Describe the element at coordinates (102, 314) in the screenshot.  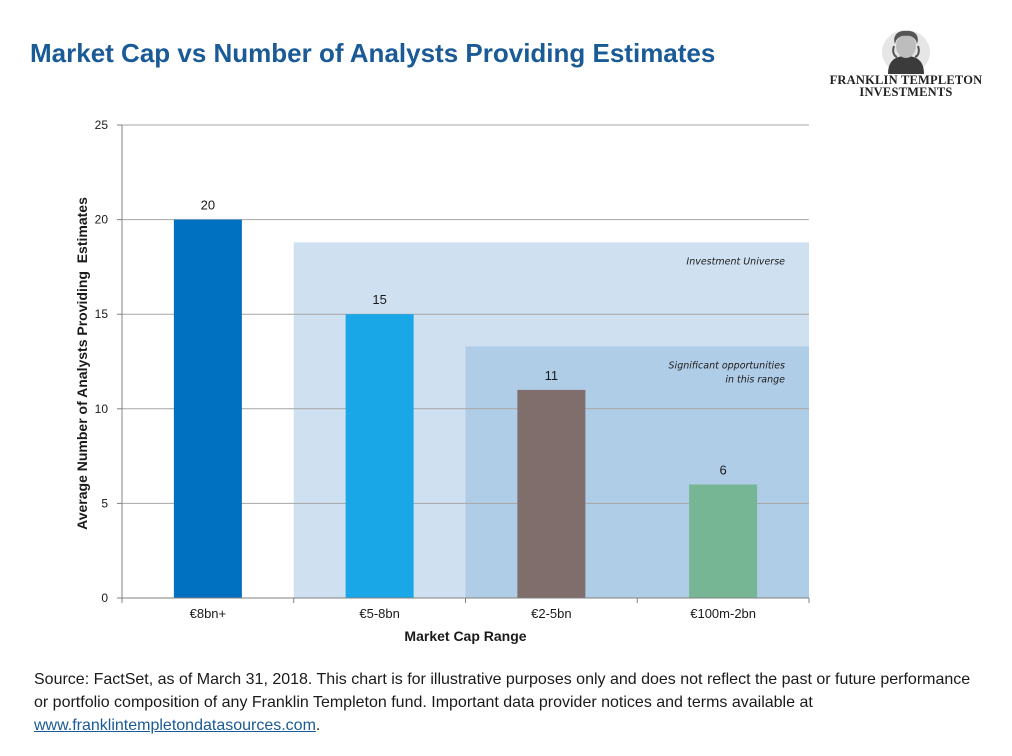
I see `y-tick-label: 15` at that location.